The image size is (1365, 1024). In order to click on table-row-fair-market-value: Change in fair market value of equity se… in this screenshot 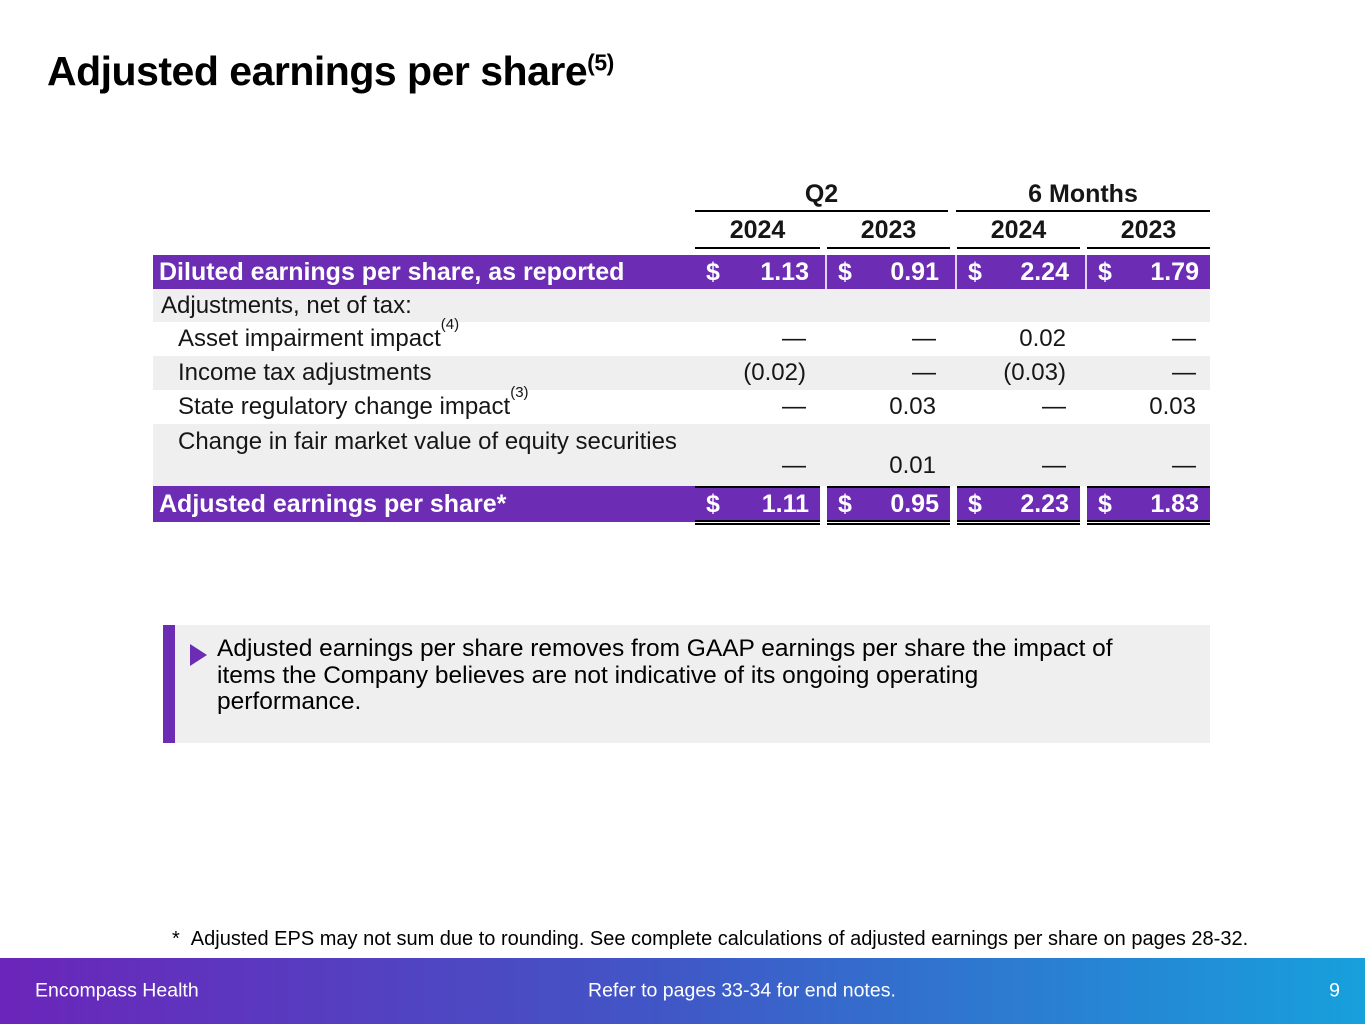, I will do `click(681, 455)`.